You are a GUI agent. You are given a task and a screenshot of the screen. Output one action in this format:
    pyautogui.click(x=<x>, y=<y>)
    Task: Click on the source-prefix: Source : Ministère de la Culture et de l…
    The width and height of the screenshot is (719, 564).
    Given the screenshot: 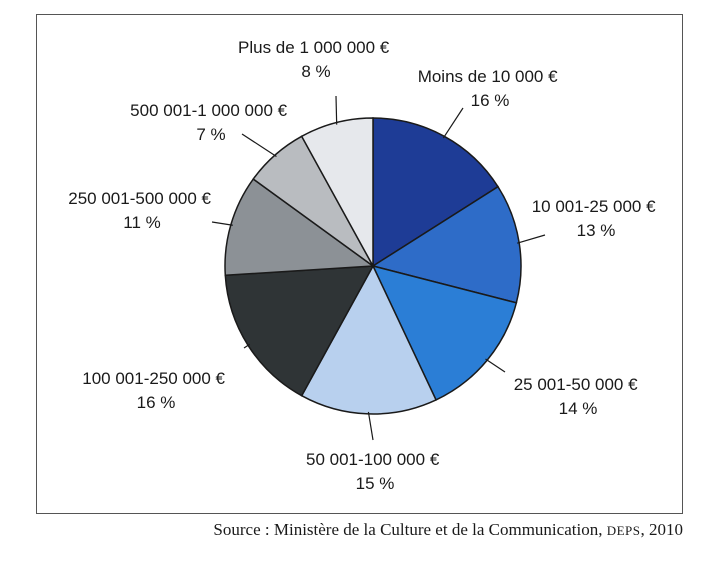 What is the action you would take?
    pyautogui.click(x=410, y=529)
    